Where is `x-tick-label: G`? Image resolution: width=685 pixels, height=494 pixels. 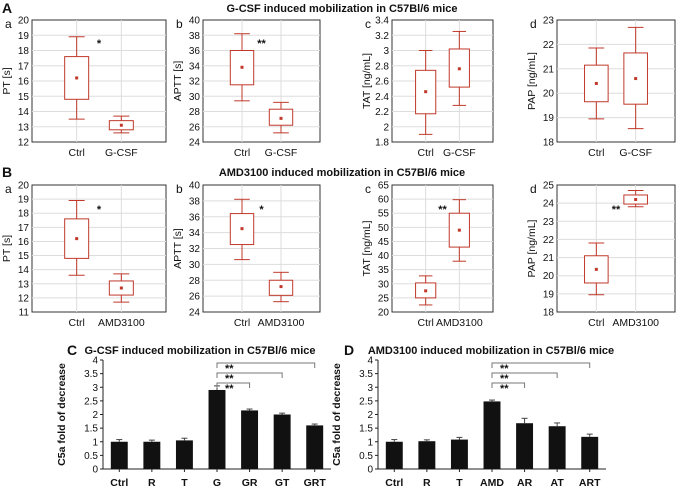
x-tick-label: G is located at coordinates (217, 483).